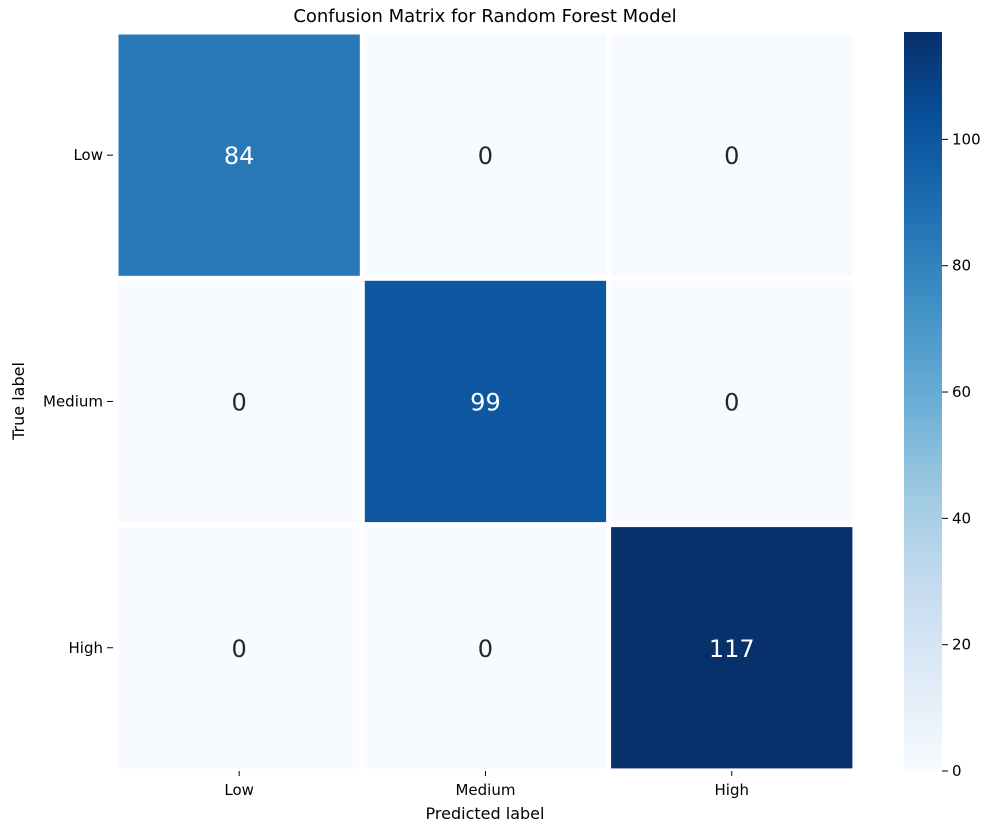 Image resolution: width=996 pixels, height=832 pixels. What do you see at coordinates (484, 16) in the screenshot?
I see `chart-title: Confusion Matrix for Random Forest Model` at bounding box center [484, 16].